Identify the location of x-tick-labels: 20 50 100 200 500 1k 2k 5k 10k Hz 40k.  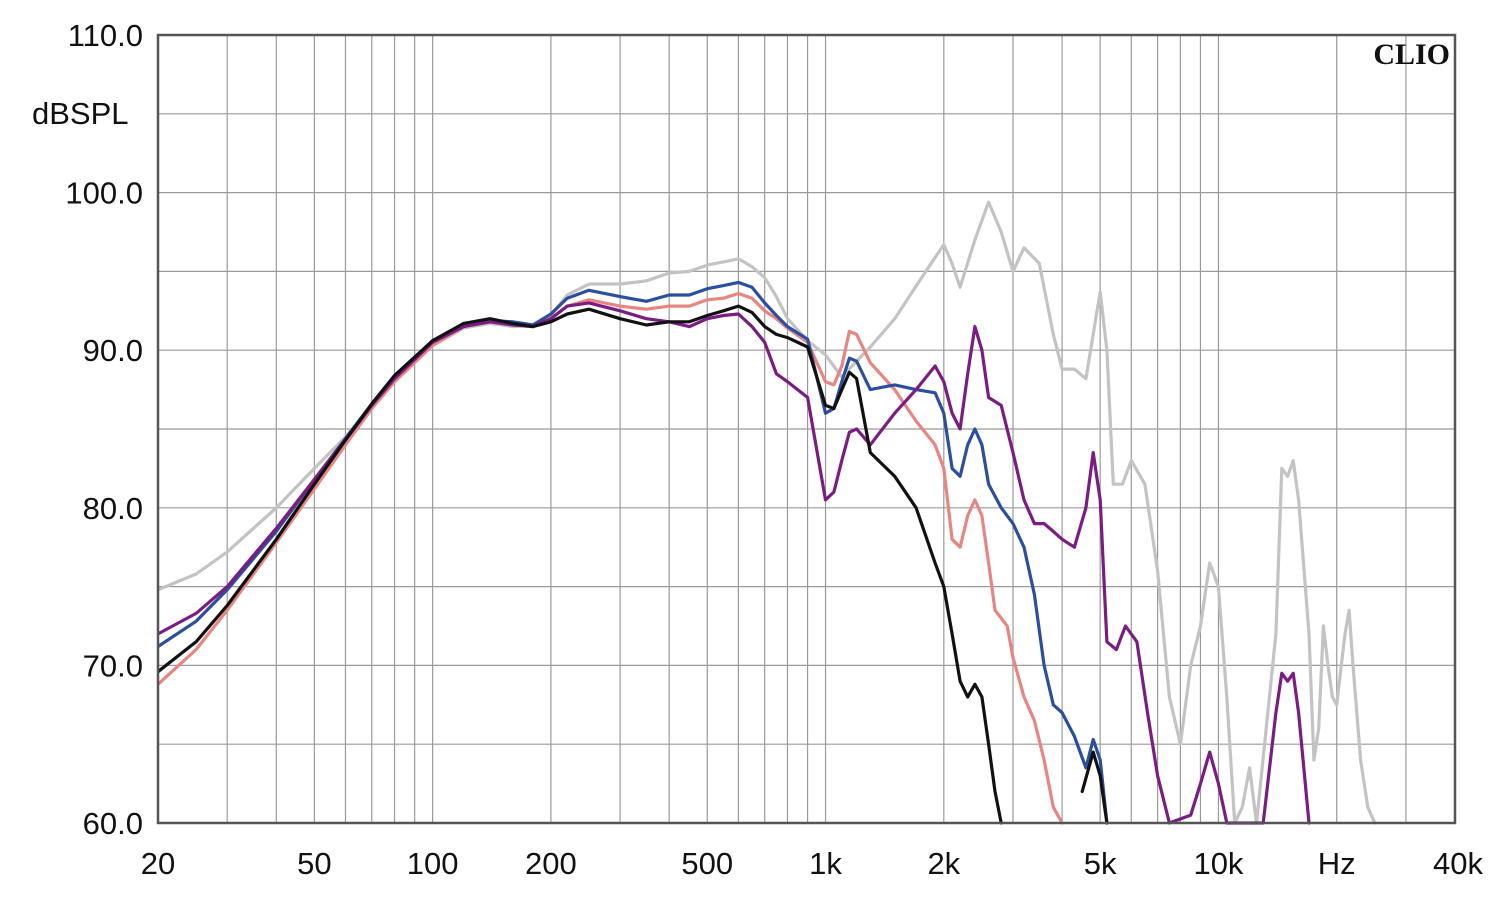
(812, 863).